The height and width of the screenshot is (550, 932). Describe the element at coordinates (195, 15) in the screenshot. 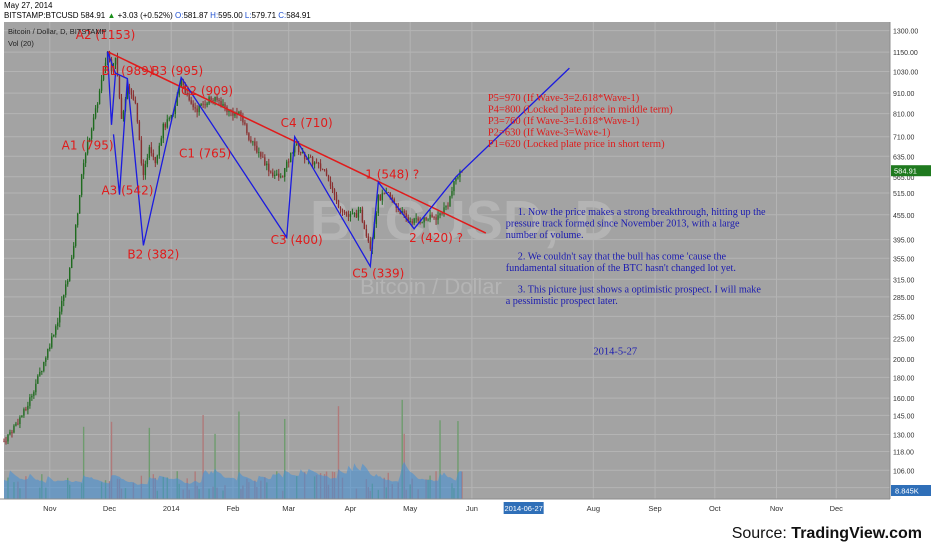

I see `open-value: 581.87` at that location.